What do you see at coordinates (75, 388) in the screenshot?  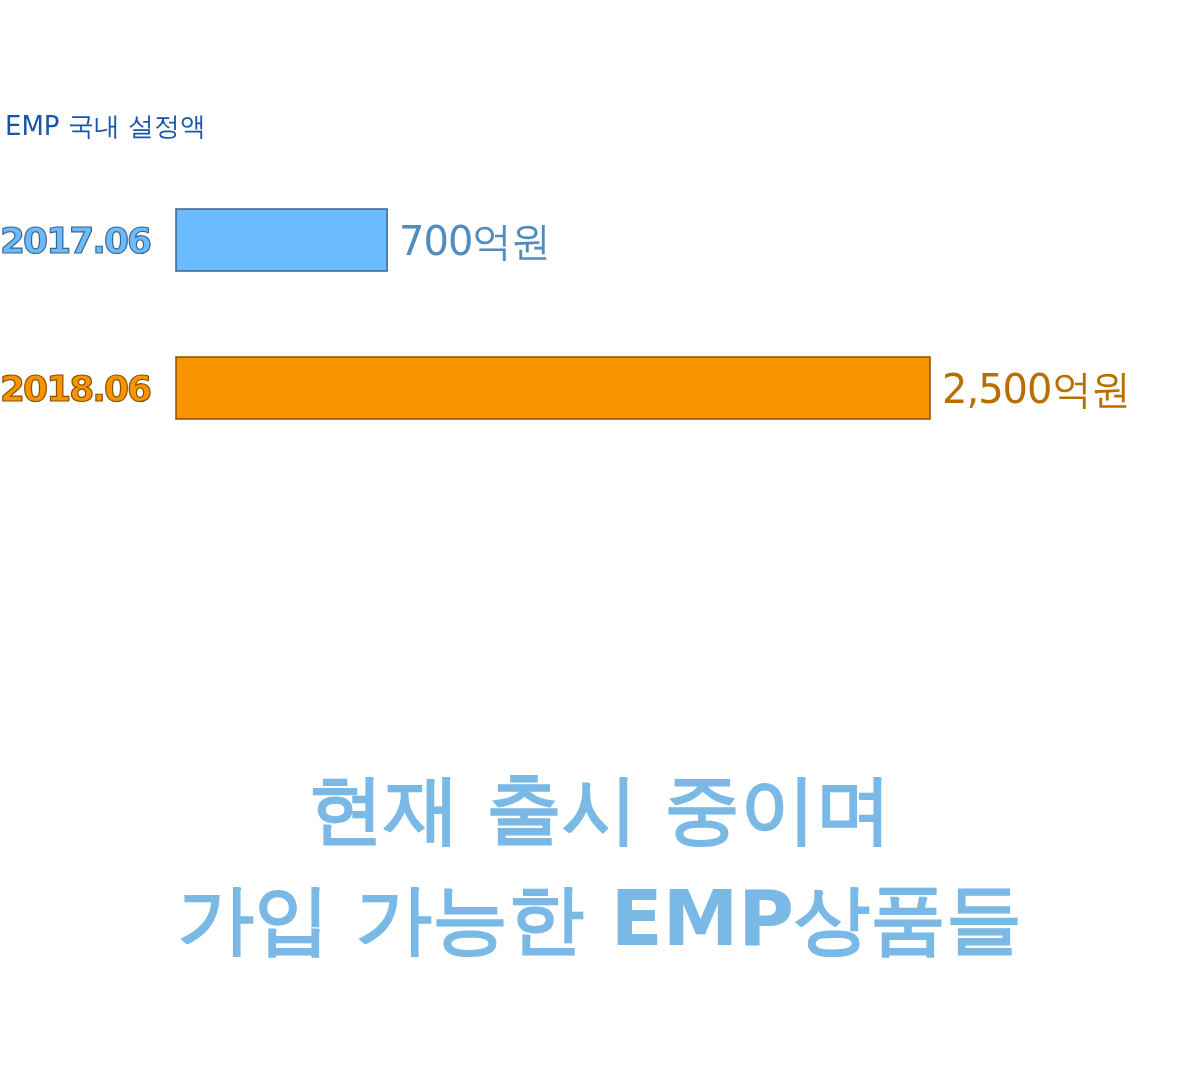 I see `y-tick-label: 2018.06` at bounding box center [75, 388].